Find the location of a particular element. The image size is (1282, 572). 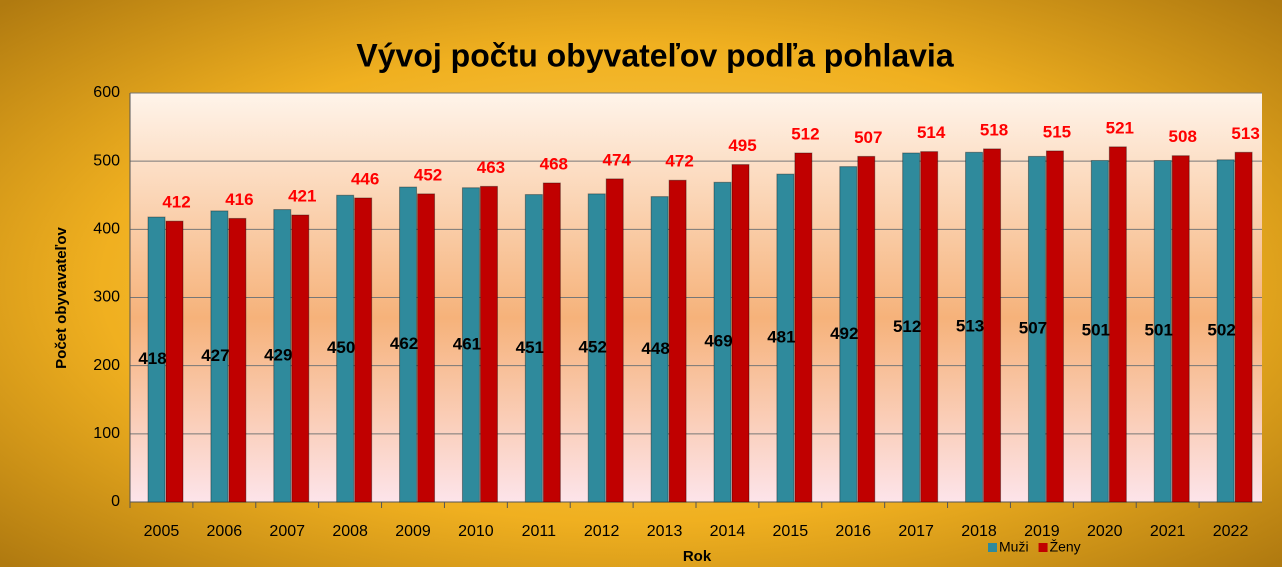

data-label: 502 is located at coordinates (1221, 329).